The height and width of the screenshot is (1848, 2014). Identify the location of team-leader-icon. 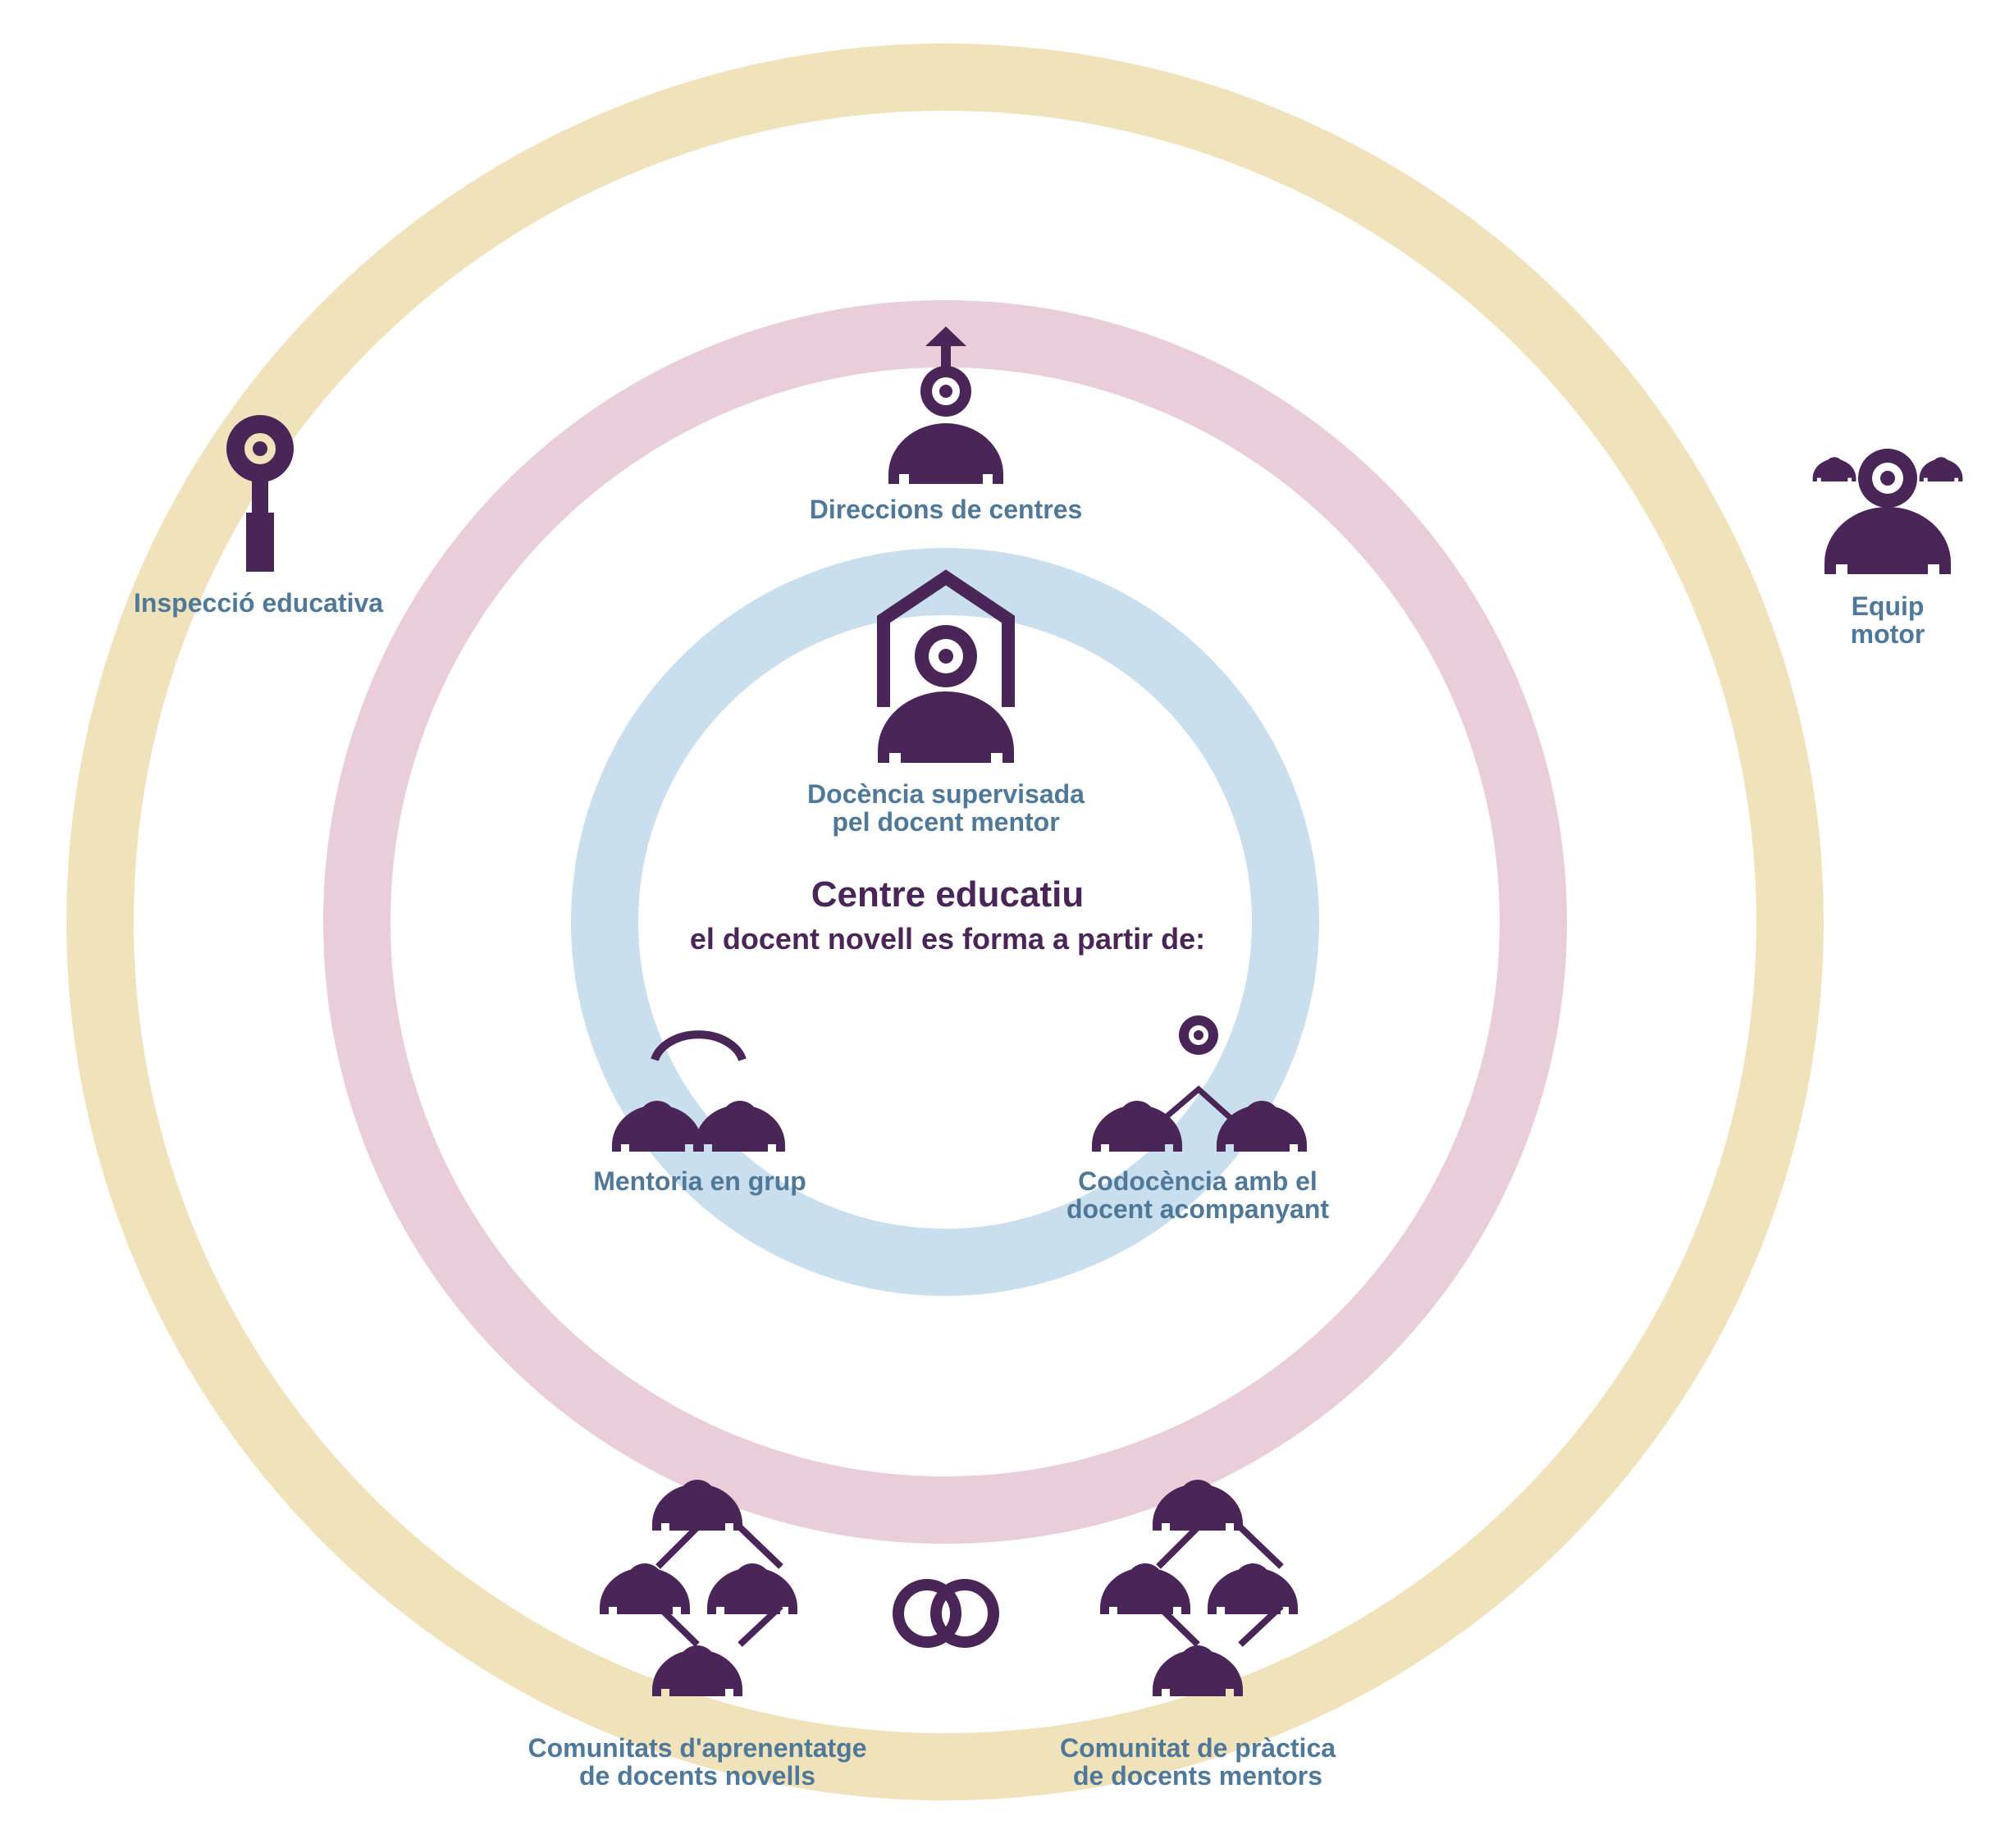
(1887, 511).